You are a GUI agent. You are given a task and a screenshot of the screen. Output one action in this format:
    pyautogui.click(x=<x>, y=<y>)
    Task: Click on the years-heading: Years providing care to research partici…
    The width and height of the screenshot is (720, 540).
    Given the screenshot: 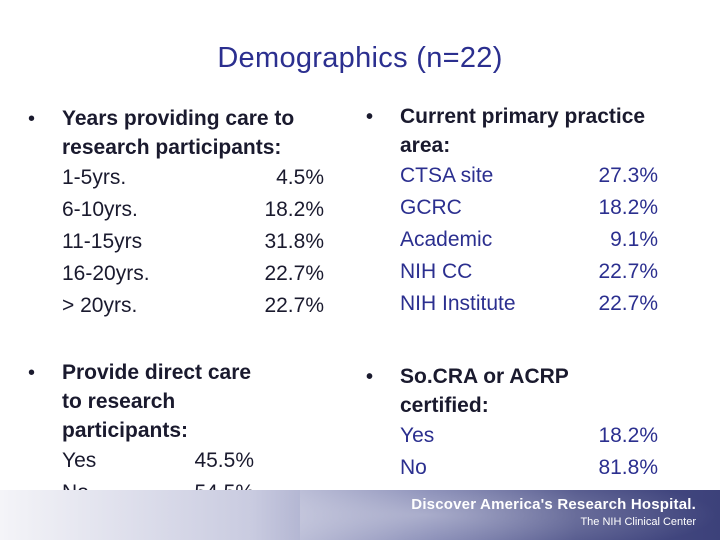 What is the action you would take?
    pyautogui.click(x=178, y=133)
    